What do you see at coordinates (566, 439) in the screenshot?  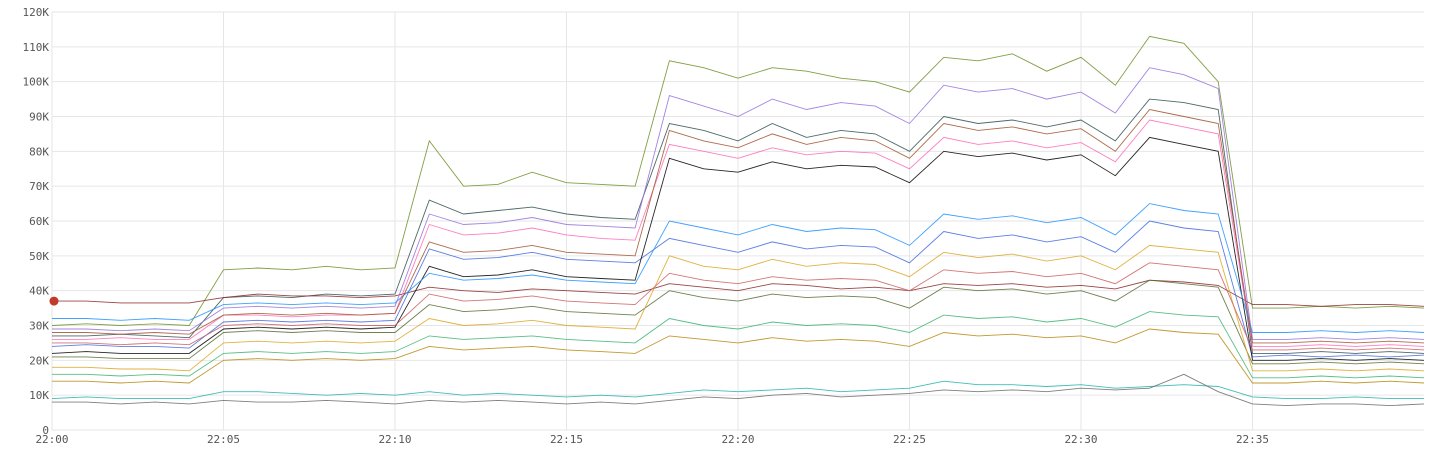 I see `x-tick-label: 22:15` at bounding box center [566, 439].